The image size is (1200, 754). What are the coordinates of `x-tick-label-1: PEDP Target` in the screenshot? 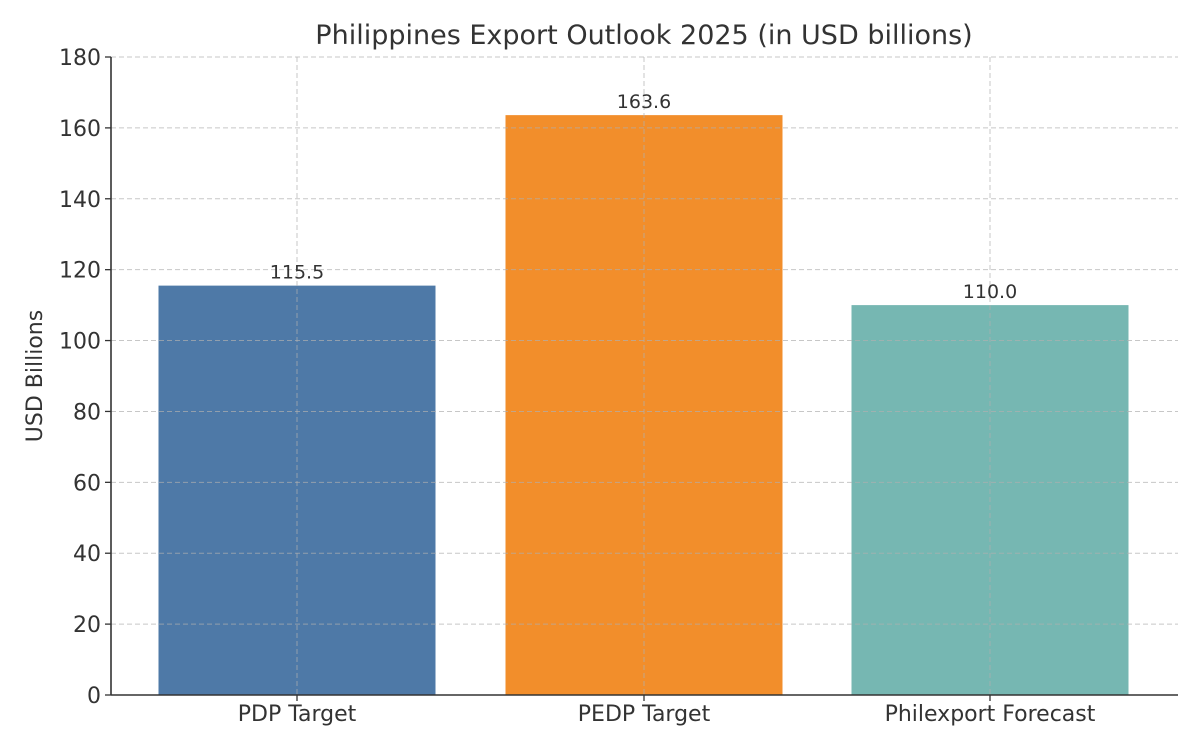 It's located at (644, 714).